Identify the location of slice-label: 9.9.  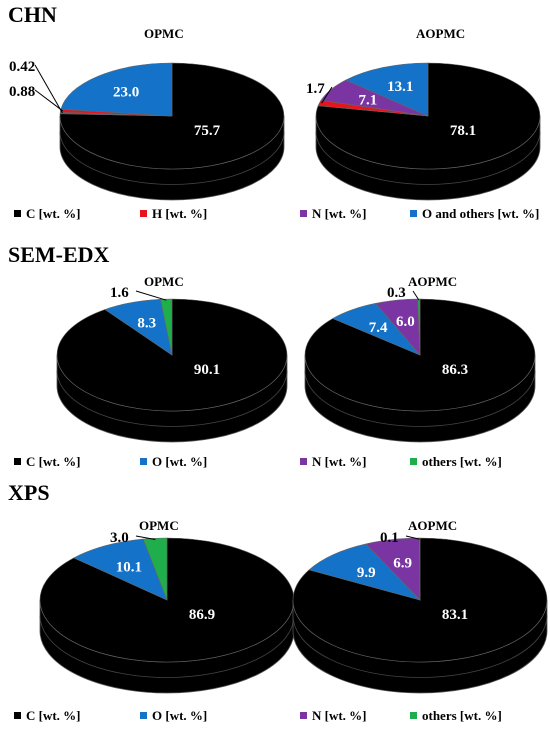
(366, 573).